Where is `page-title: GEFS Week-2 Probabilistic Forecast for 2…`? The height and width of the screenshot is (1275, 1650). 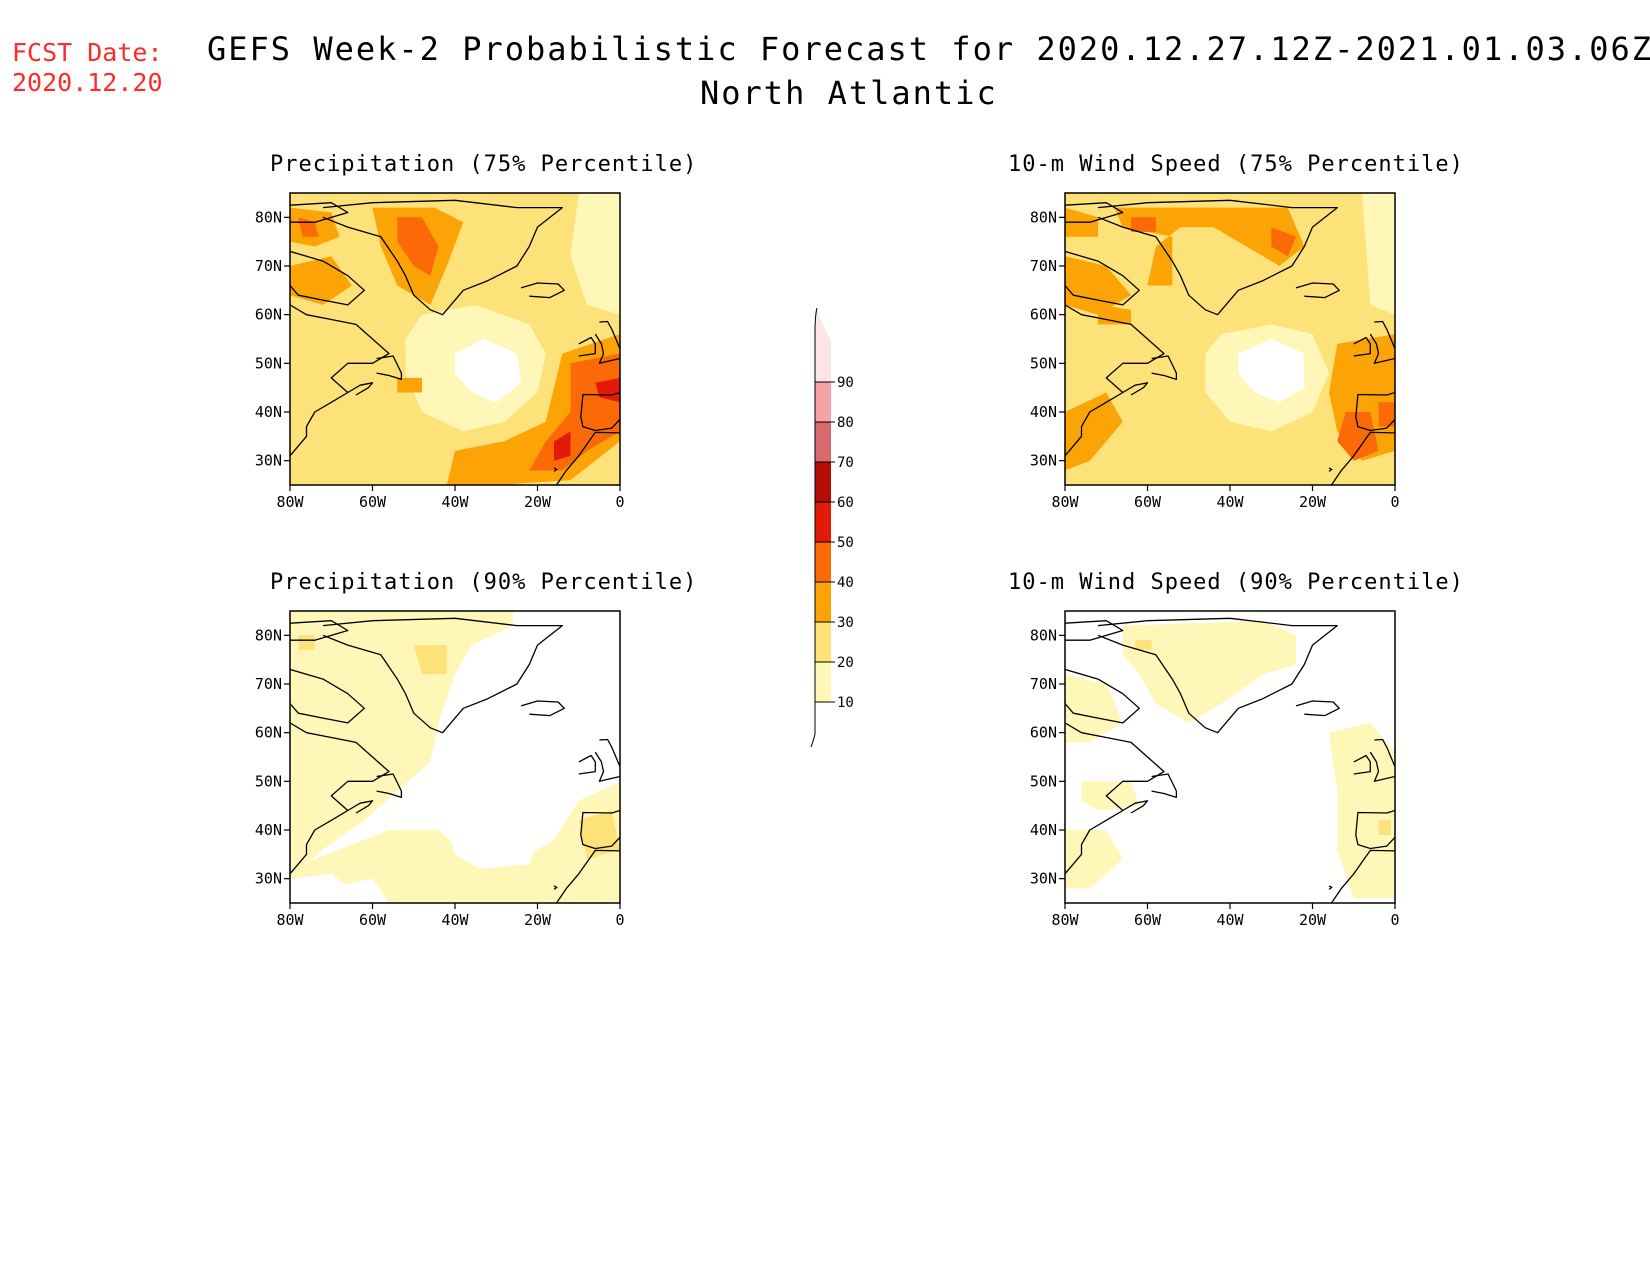 page-title: GEFS Week-2 Probabilistic Forecast for 2… is located at coordinates (928, 49).